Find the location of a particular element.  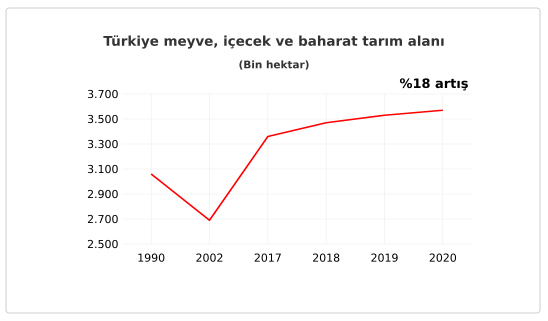

y-tick-label: 2.700 is located at coordinates (103, 219).